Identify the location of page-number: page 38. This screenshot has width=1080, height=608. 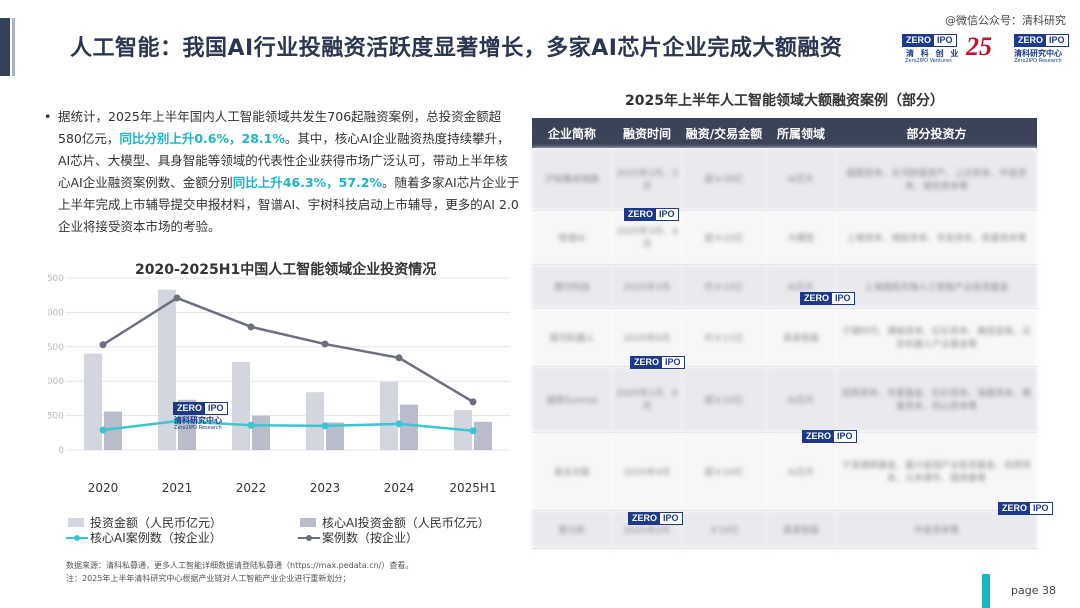
(1033, 590).